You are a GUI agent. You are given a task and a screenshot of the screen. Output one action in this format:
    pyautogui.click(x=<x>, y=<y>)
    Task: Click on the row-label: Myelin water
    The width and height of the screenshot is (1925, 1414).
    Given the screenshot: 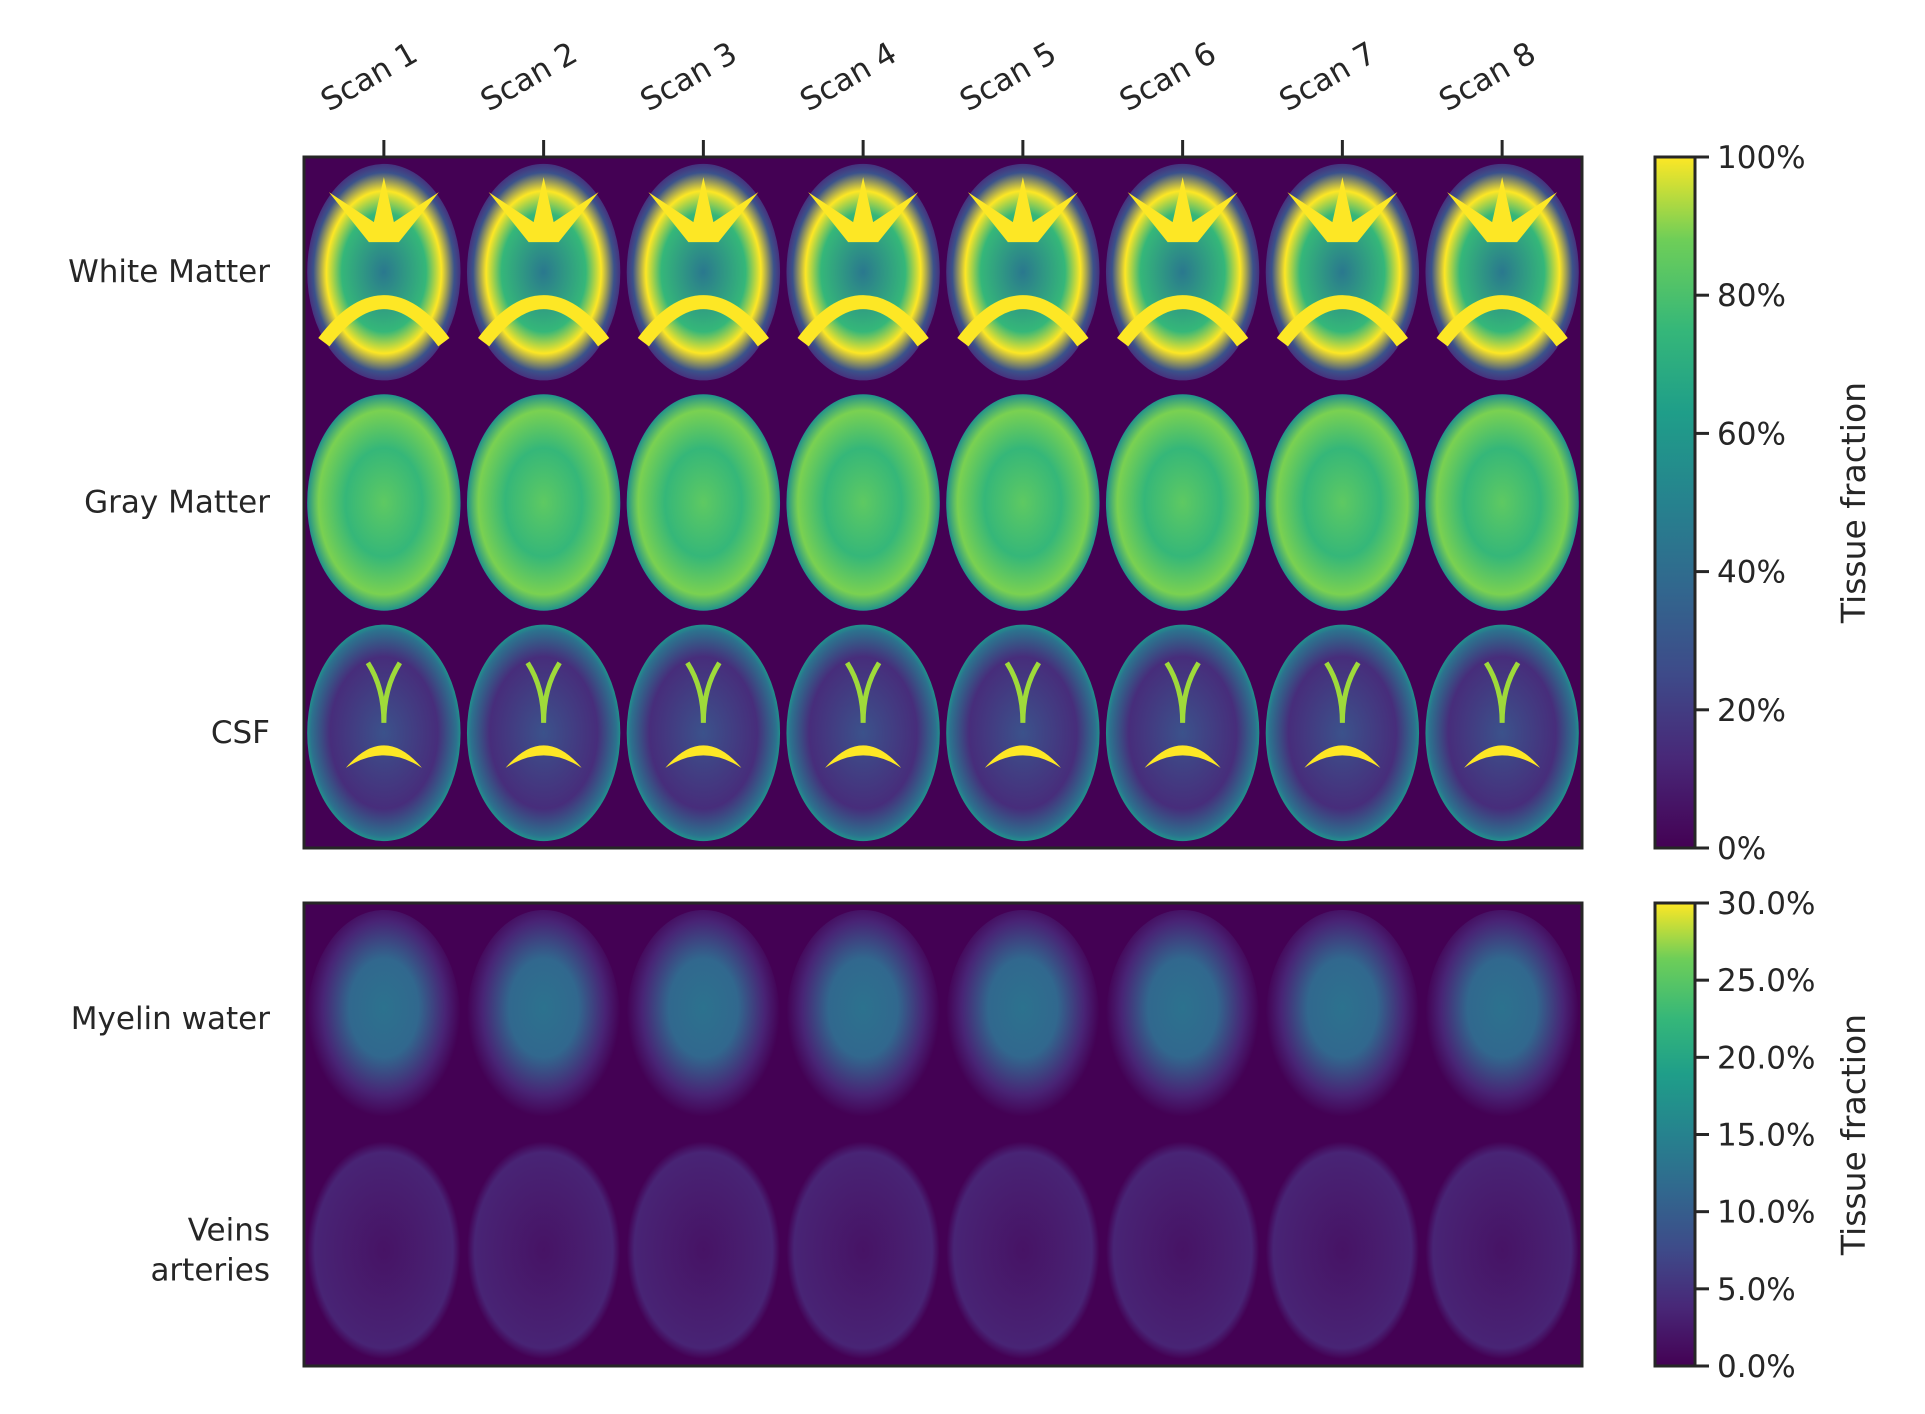 What is the action you would take?
    pyautogui.click(x=170, y=1019)
    